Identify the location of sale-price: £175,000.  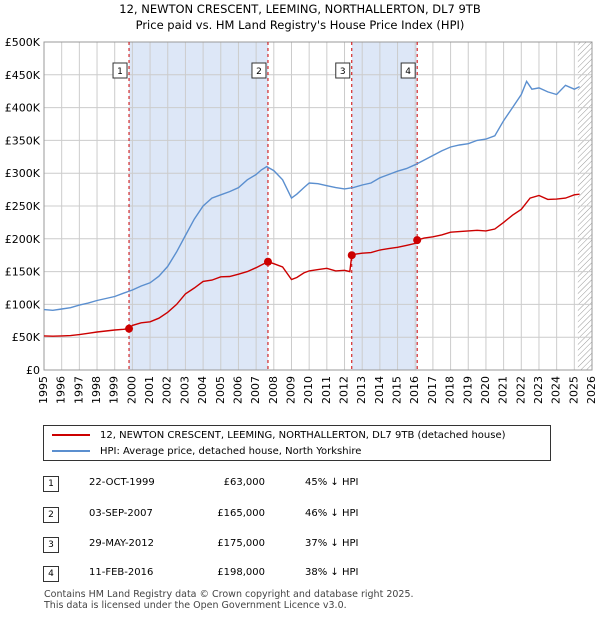
(241, 543).